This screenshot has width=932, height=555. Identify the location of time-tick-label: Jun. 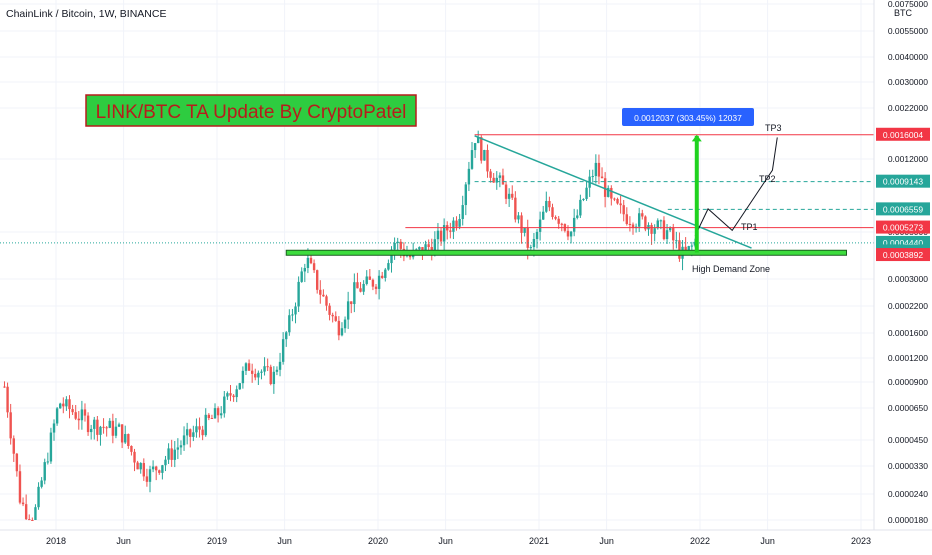
(284, 541).